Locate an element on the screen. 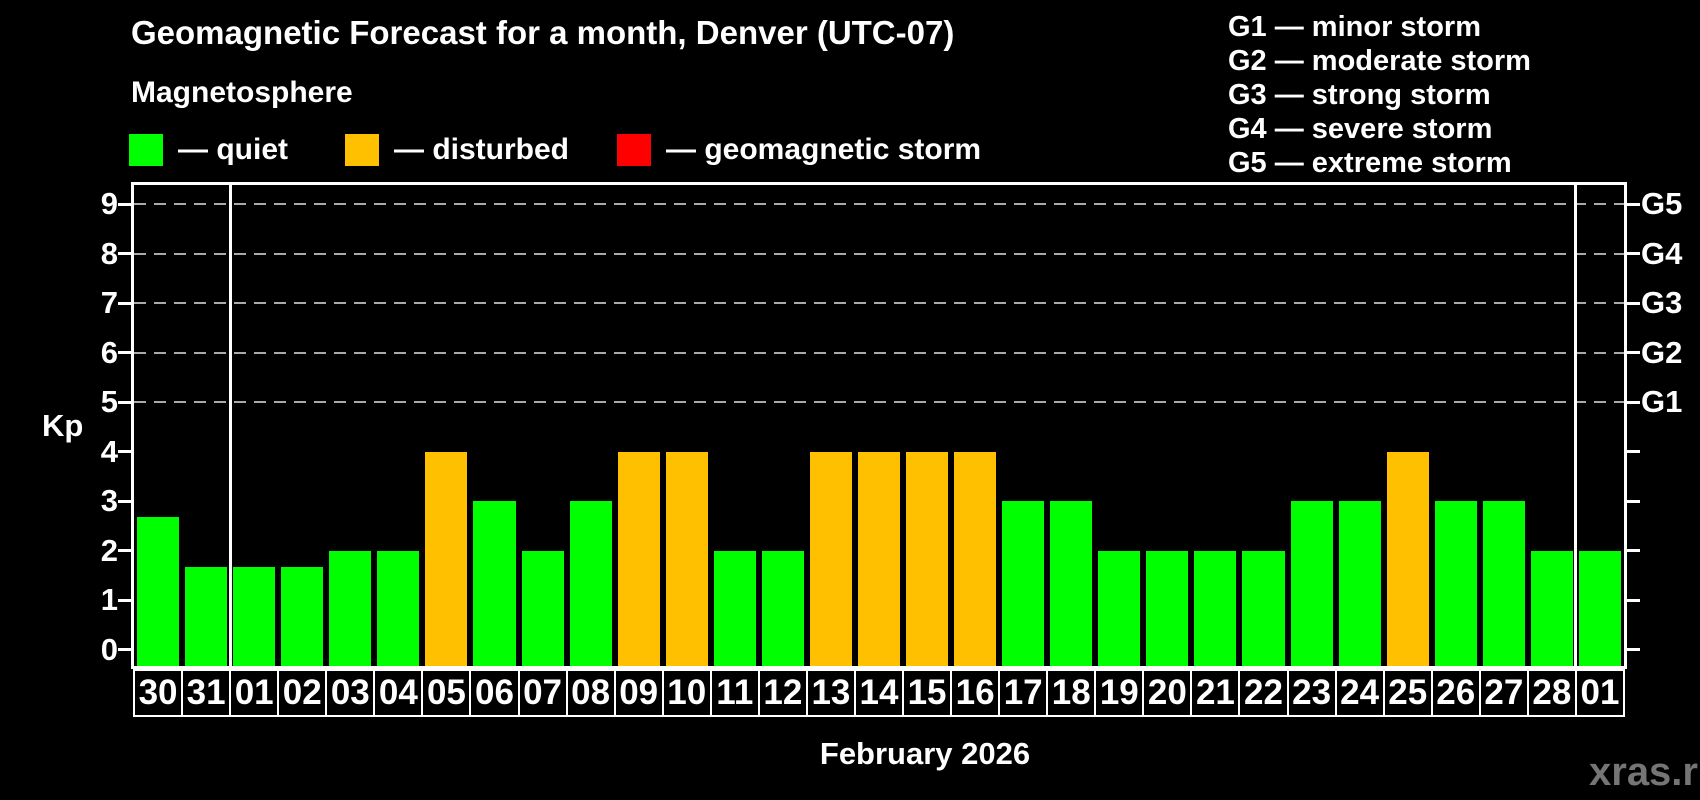 The image size is (1700, 800). day-label-18-17: 17 is located at coordinates (1023, 693).